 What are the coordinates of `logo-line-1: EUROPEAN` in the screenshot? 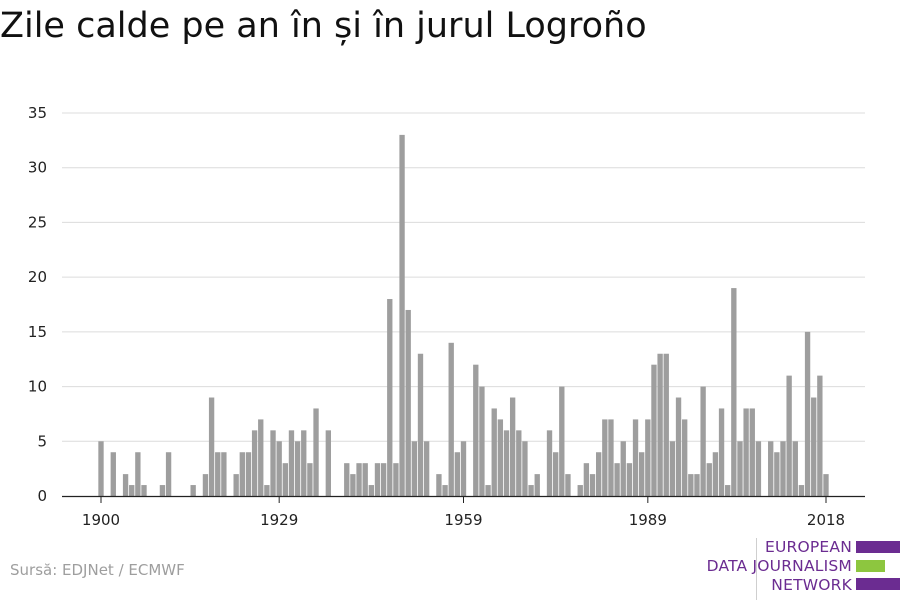 It's located at (808, 547).